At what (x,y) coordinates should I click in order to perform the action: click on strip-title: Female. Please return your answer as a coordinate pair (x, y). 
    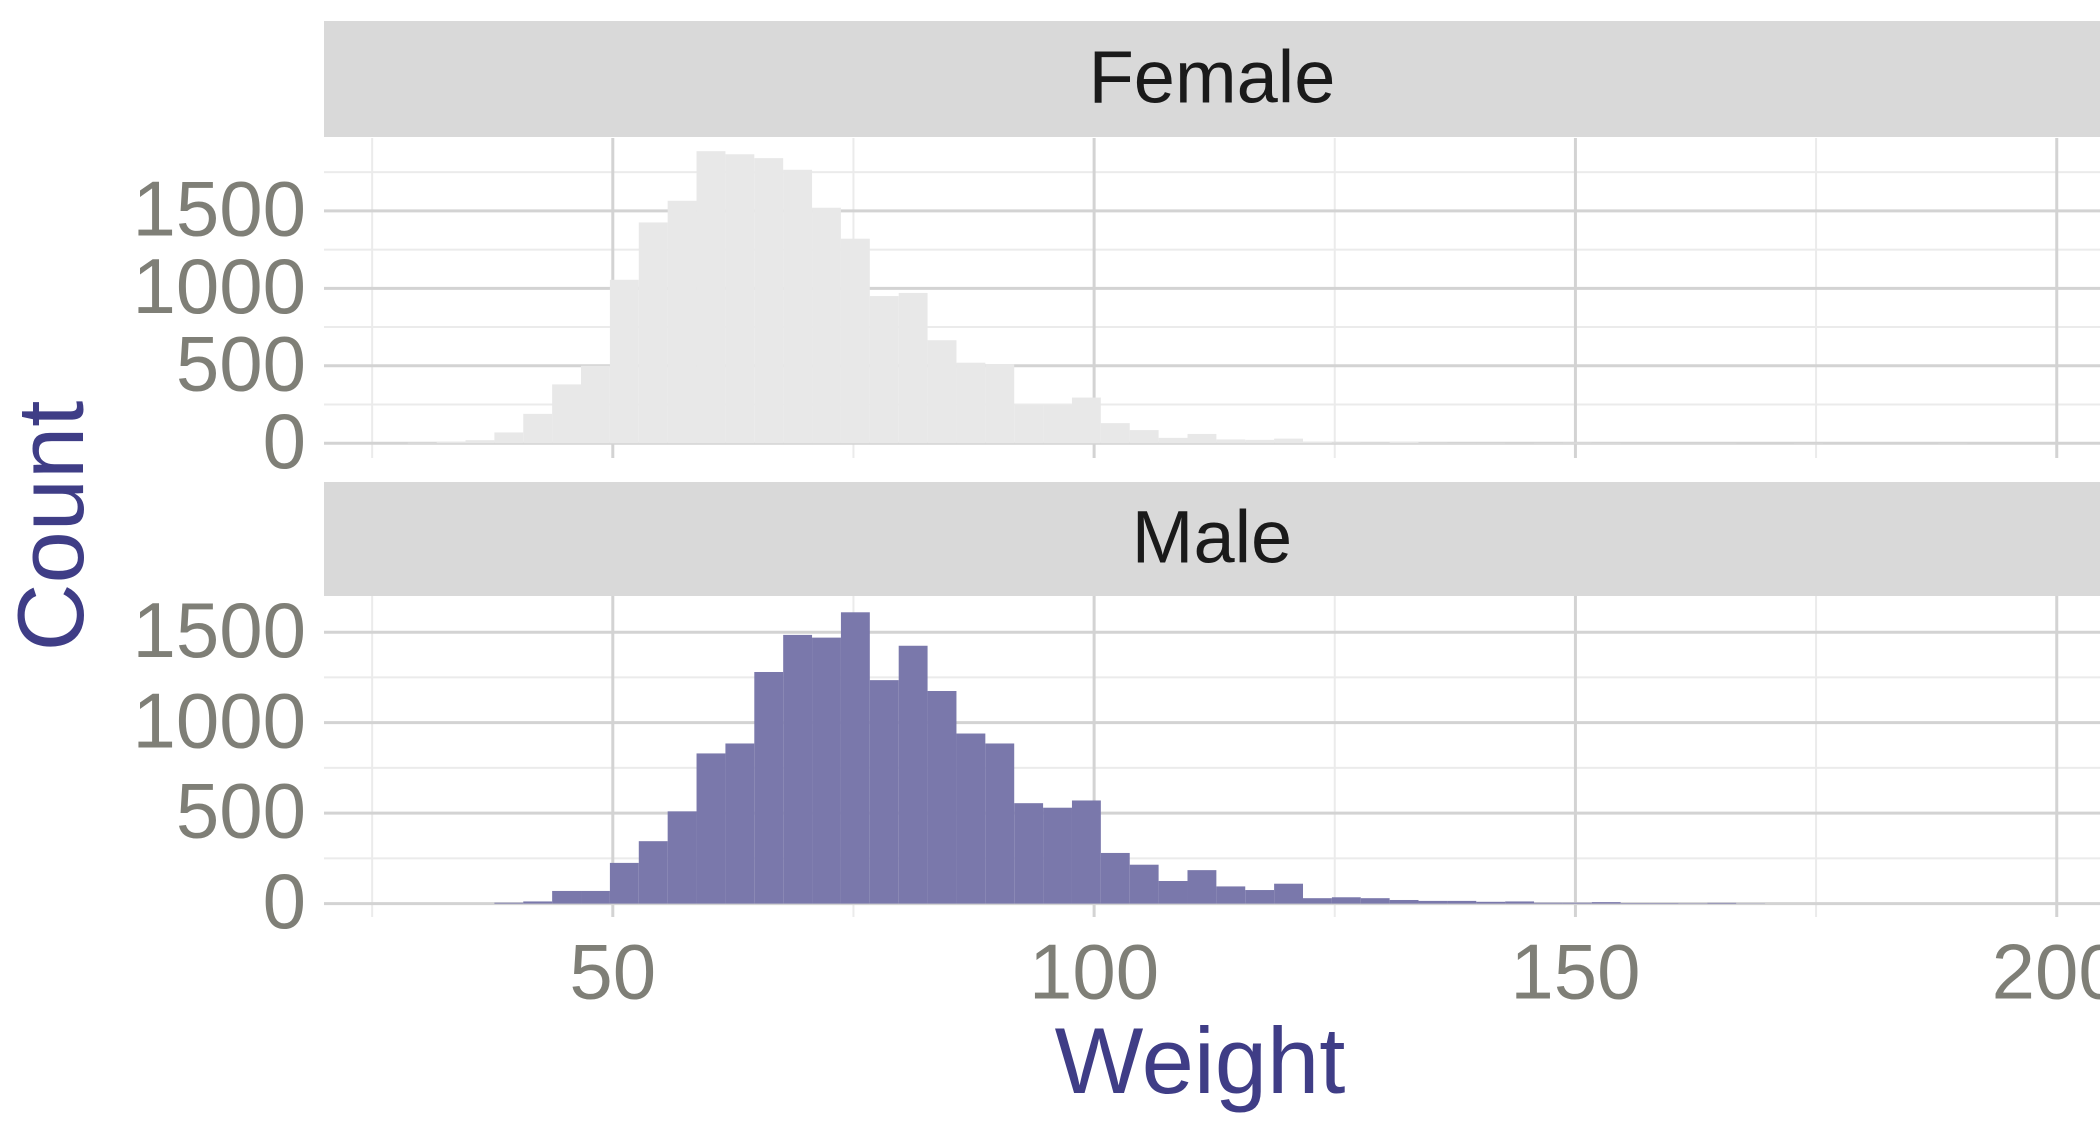
    Looking at the image, I should click on (1212, 77).